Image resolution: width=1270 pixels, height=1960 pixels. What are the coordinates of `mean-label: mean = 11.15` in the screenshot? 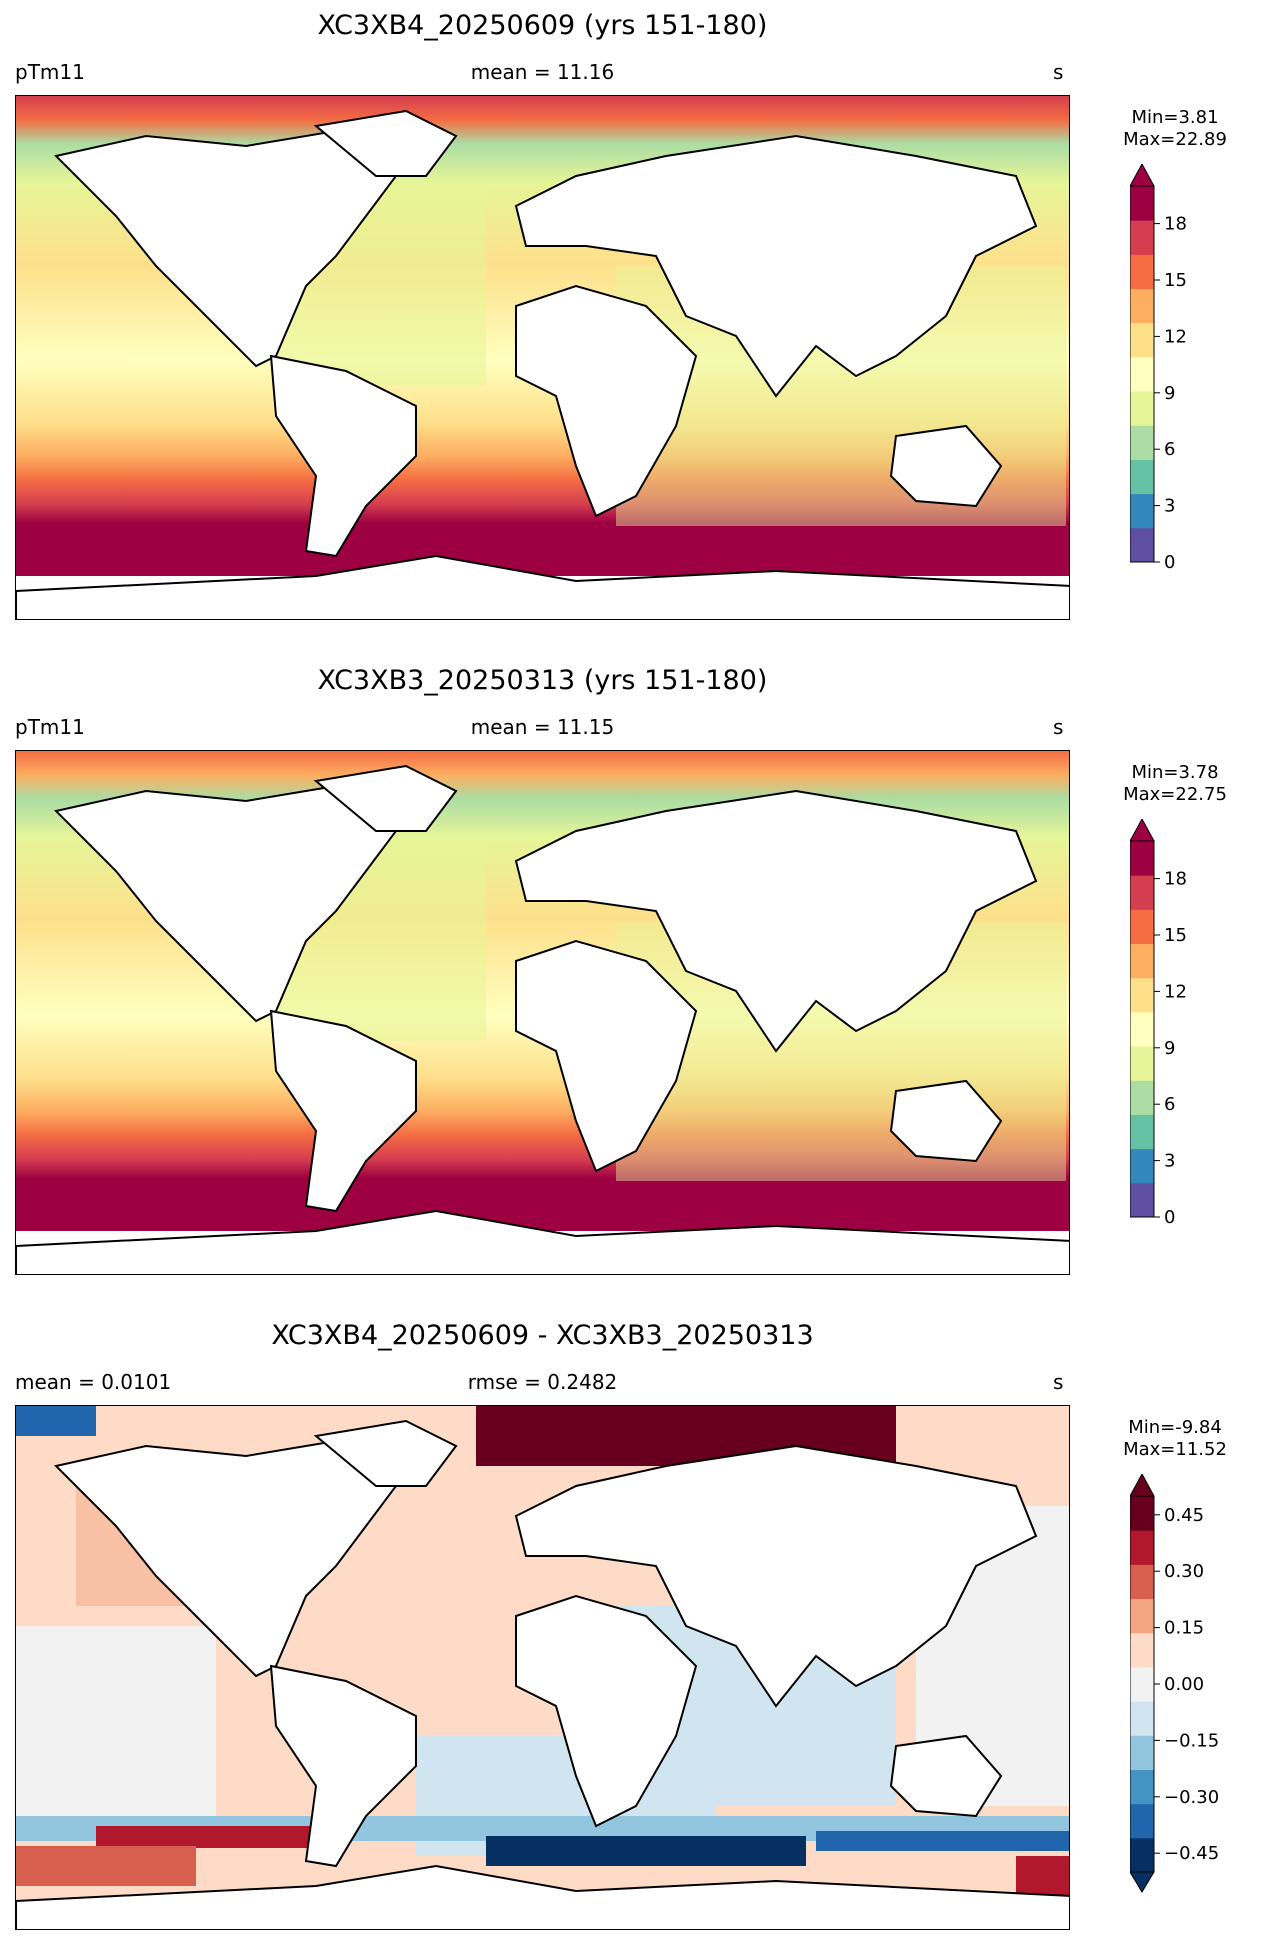 It's located at (542, 727).